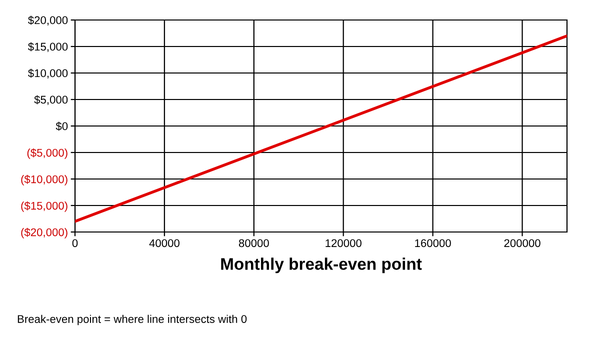 The height and width of the screenshot is (349, 605). I want to click on y-tick-label: ($15,000), so click(44, 206).